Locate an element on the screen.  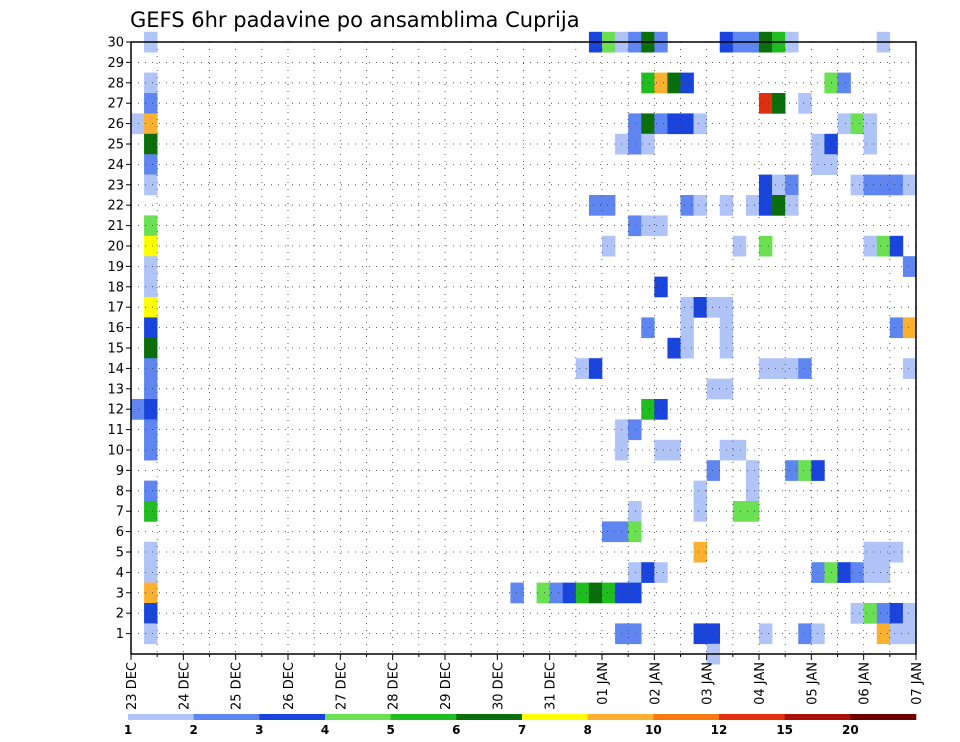
x-tick-label: 28 DEC is located at coordinates (394, 686).